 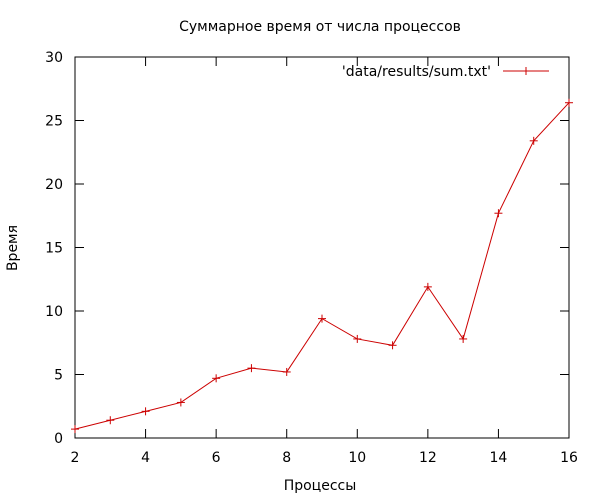 What do you see at coordinates (13, 248) in the screenshot?
I see `y-axis-label: Время` at bounding box center [13, 248].